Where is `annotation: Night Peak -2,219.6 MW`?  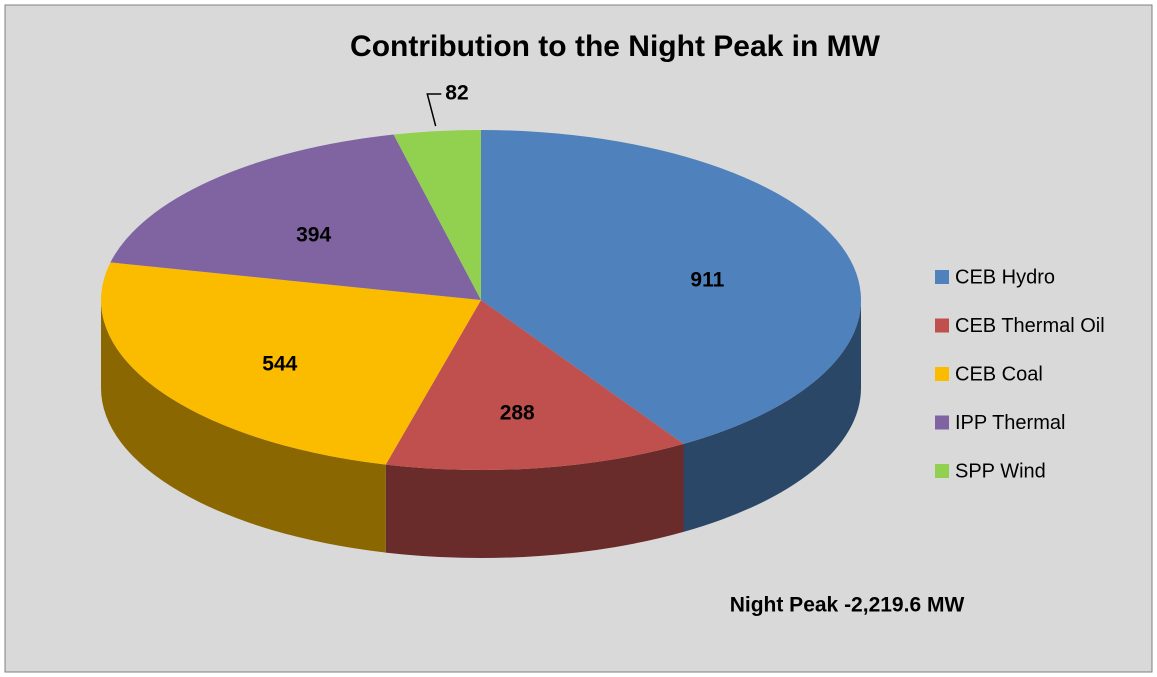 annotation: Night Peak -2,219.6 MW is located at coordinates (847, 605).